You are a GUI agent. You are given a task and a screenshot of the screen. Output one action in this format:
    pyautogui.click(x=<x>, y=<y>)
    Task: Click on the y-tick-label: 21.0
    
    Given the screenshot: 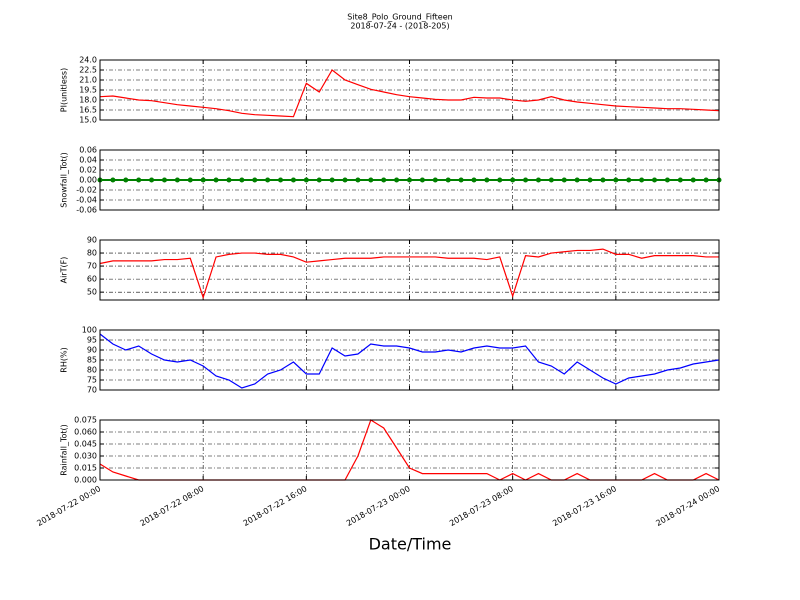 What is the action you would take?
    pyautogui.click(x=88, y=80)
    